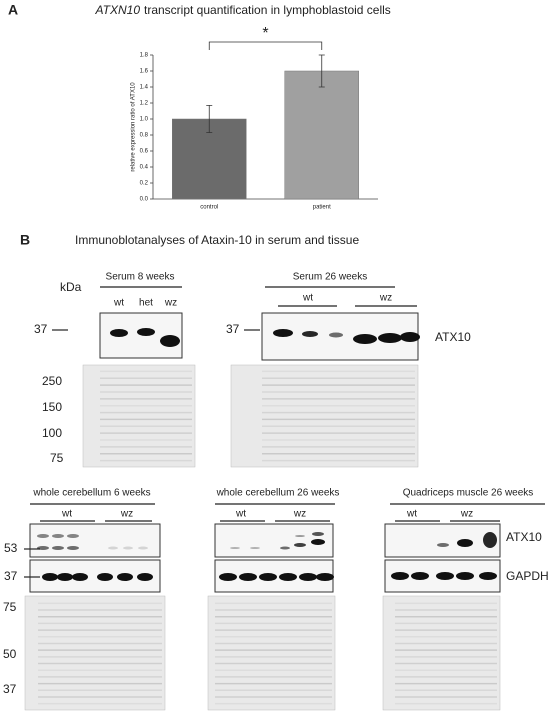  I want to click on marker-label: 250, so click(52, 381).